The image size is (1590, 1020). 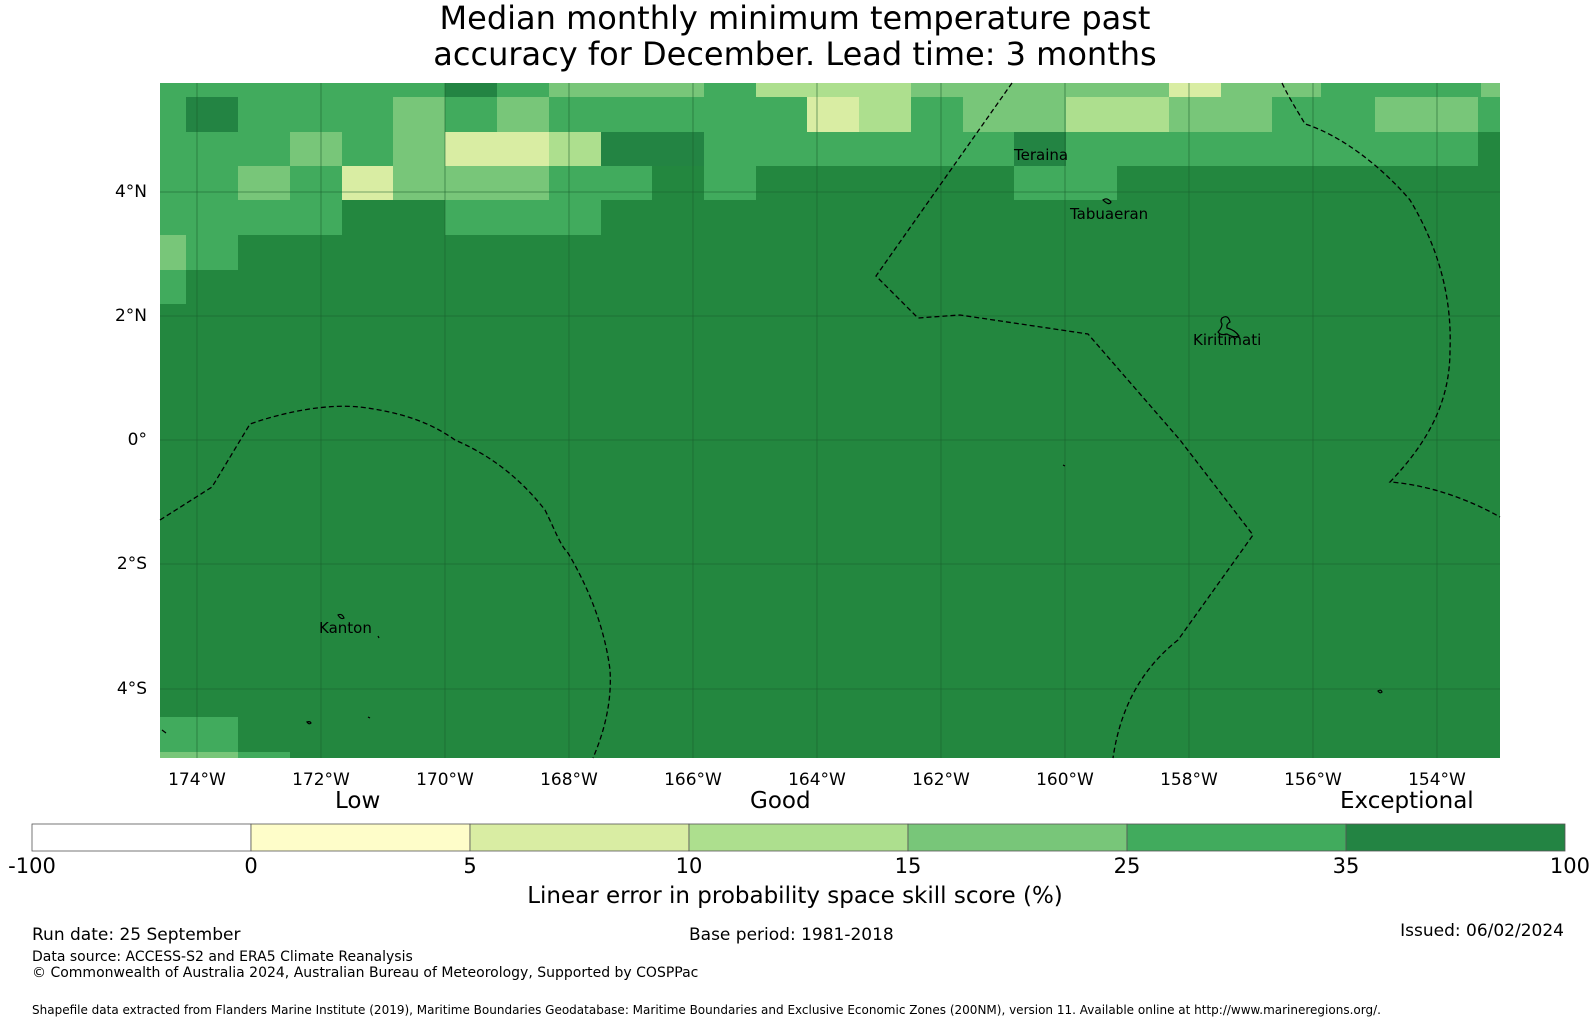 I want to click on colorbar-tick: -100, so click(x=32, y=866).